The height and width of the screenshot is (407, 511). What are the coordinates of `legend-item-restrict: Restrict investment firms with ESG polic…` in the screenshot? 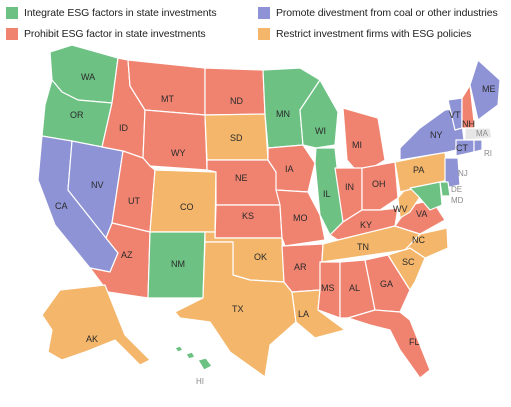 It's located at (364, 34).